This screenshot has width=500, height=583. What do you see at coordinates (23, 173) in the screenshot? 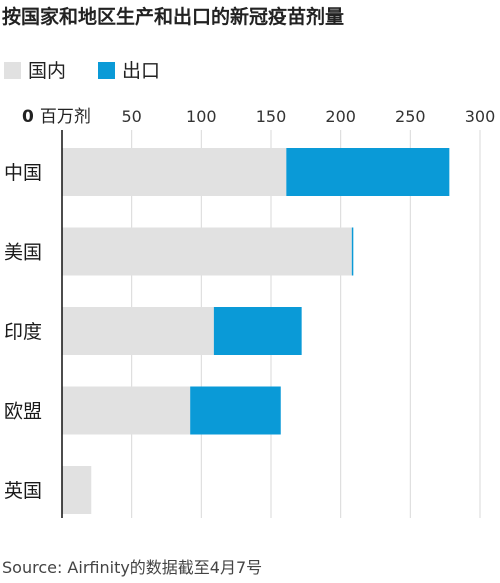
I see `category-label: 中国` at bounding box center [23, 173].